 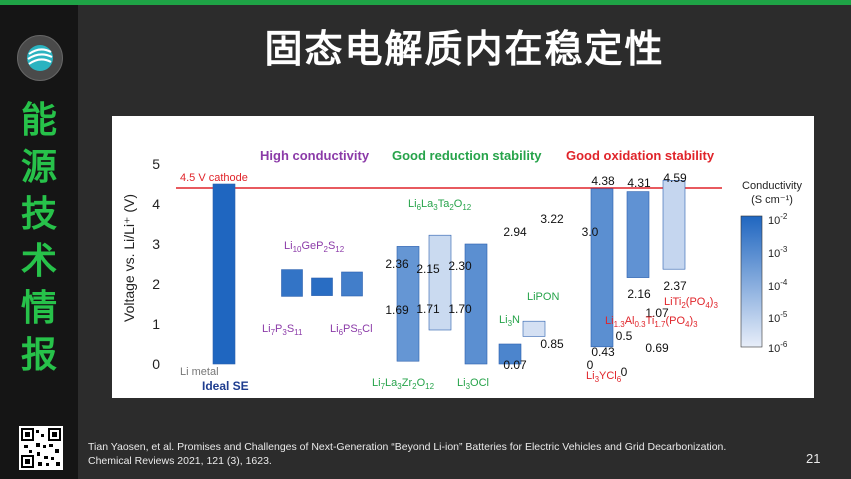 I want to click on legend-title: Conductivity, so click(x=772, y=186).